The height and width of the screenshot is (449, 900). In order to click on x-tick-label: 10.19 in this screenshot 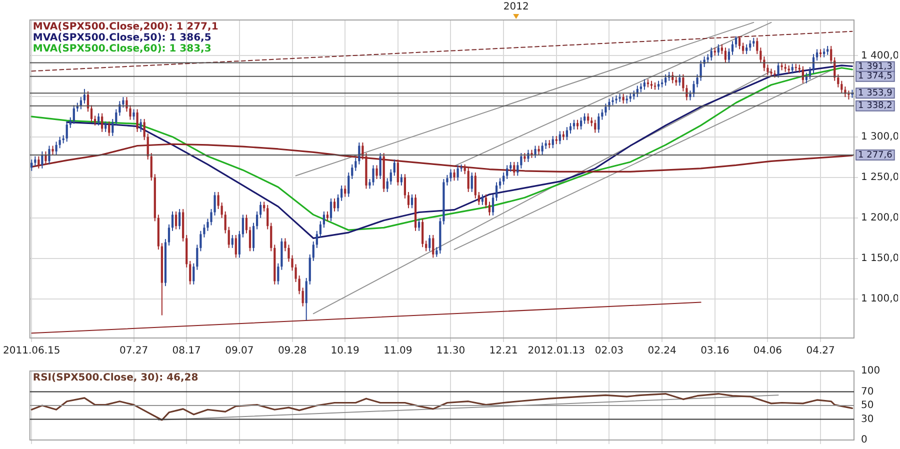, I will do `click(345, 351)`.